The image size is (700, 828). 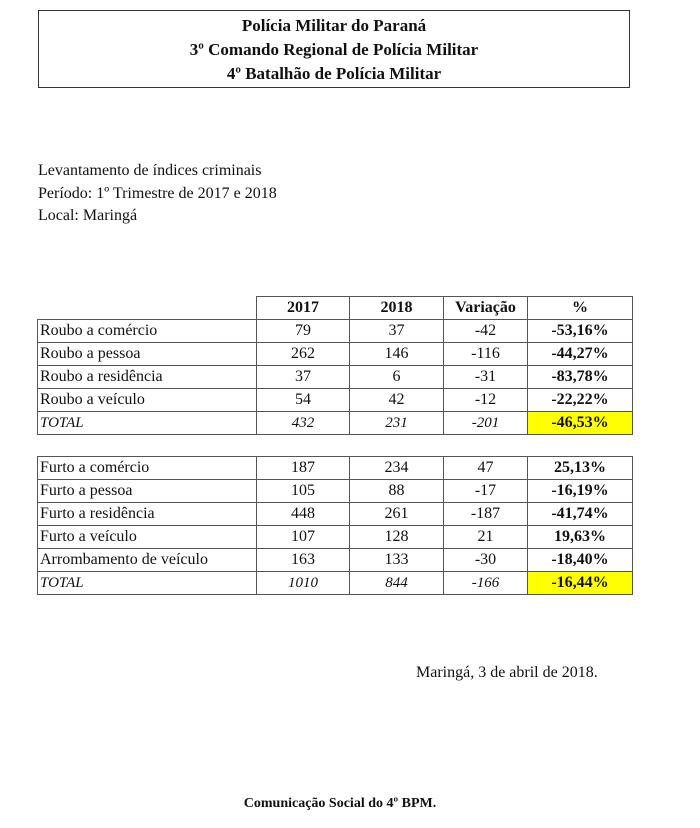 What do you see at coordinates (147, 308) in the screenshot?
I see `header-blank` at bounding box center [147, 308].